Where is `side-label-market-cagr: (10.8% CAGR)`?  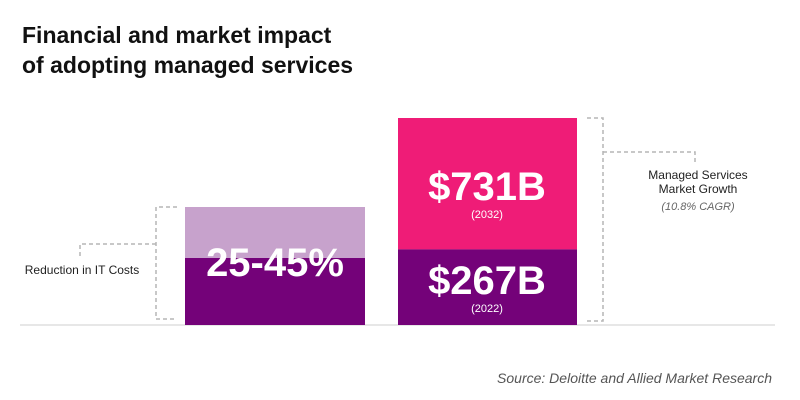
side-label-market-cagr: (10.8% CAGR) is located at coordinates (698, 207).